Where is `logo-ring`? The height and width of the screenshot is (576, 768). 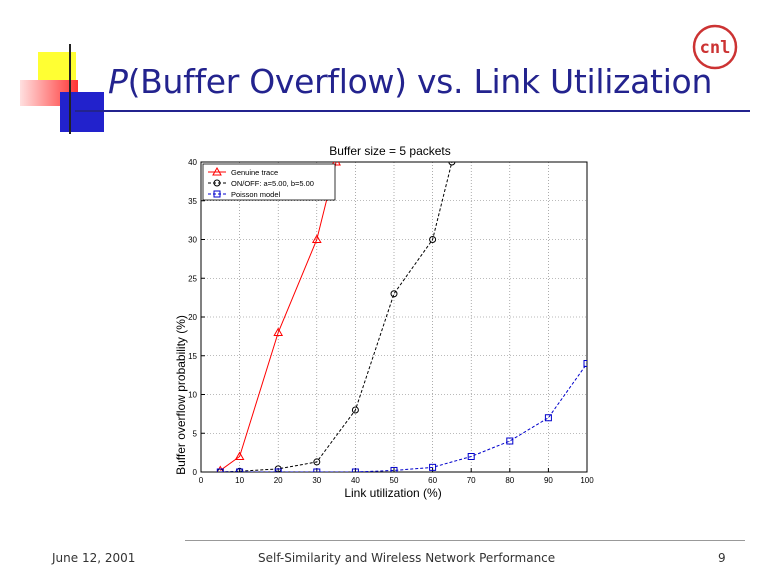
logo-ring is located at coordinates (715, 47).